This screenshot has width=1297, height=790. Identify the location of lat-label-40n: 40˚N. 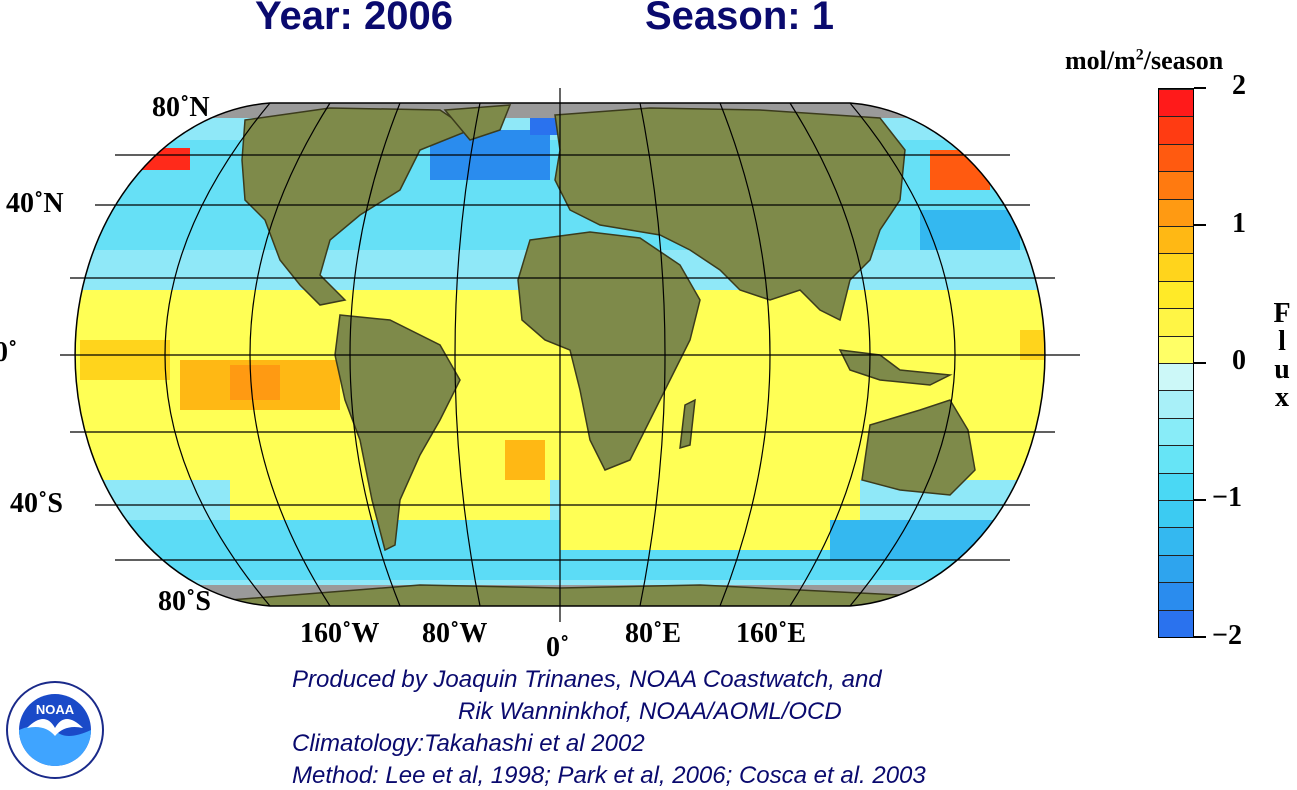
(35, 203).